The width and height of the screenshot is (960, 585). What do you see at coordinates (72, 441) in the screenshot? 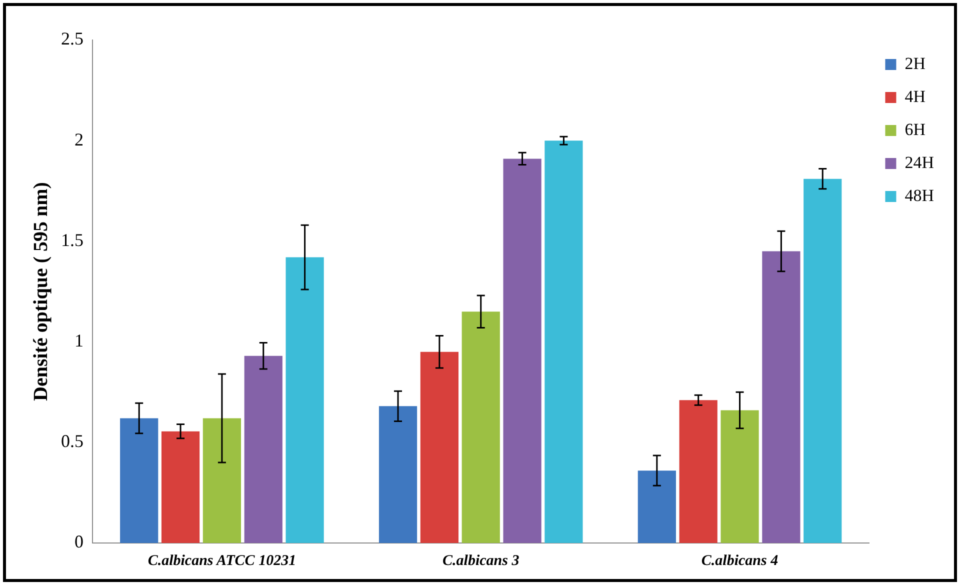
I see `y-tick-label: 0.5` at bounding box center [72, 441].